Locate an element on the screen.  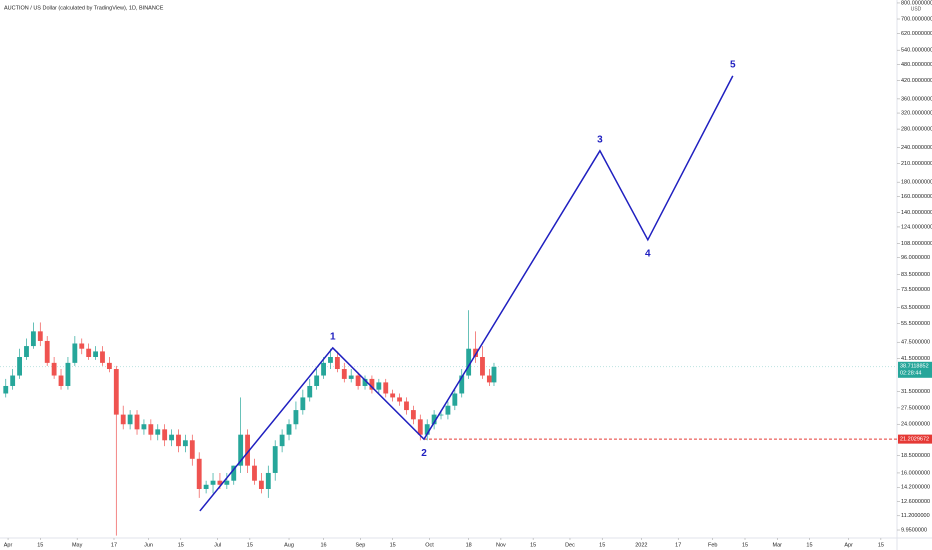
x-tick-label: Dec is located at coordinates (570, 545).